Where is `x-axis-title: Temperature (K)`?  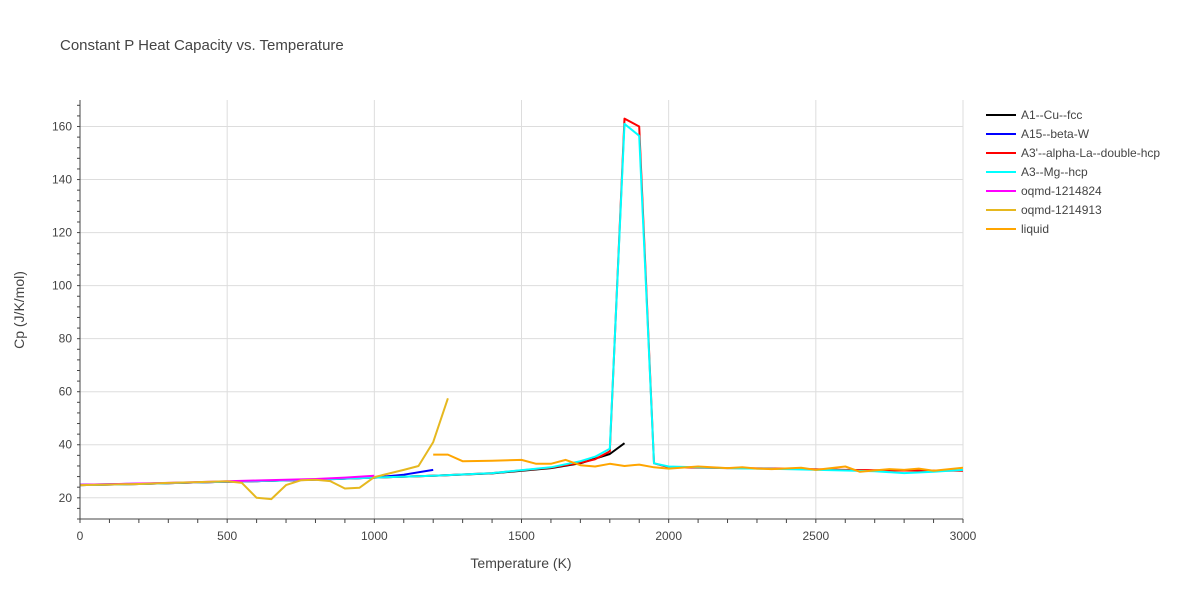
x-axis-title: Temperature (K) is located at coordinates (520, 563).